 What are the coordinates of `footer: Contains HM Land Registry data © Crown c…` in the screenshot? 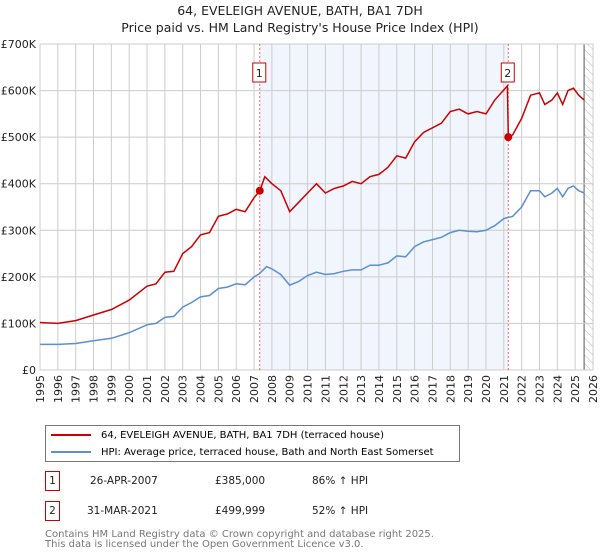 It's located at (239, 540).